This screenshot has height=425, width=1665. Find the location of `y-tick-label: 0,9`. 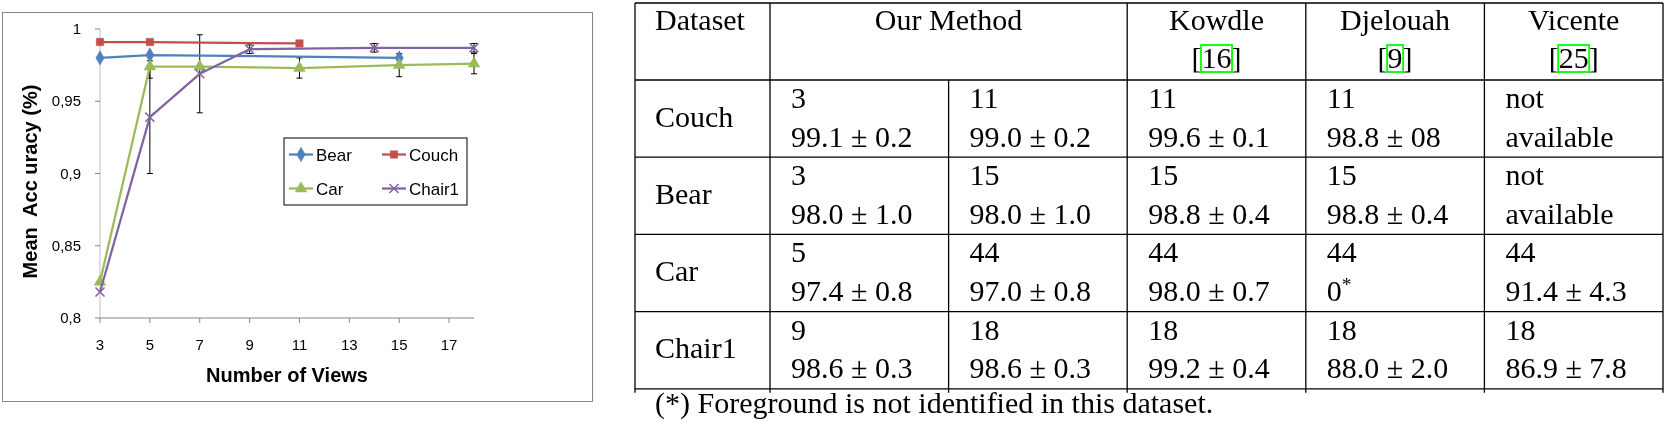

y-tick-label: 0,9 is located at coordinates (70, 173).